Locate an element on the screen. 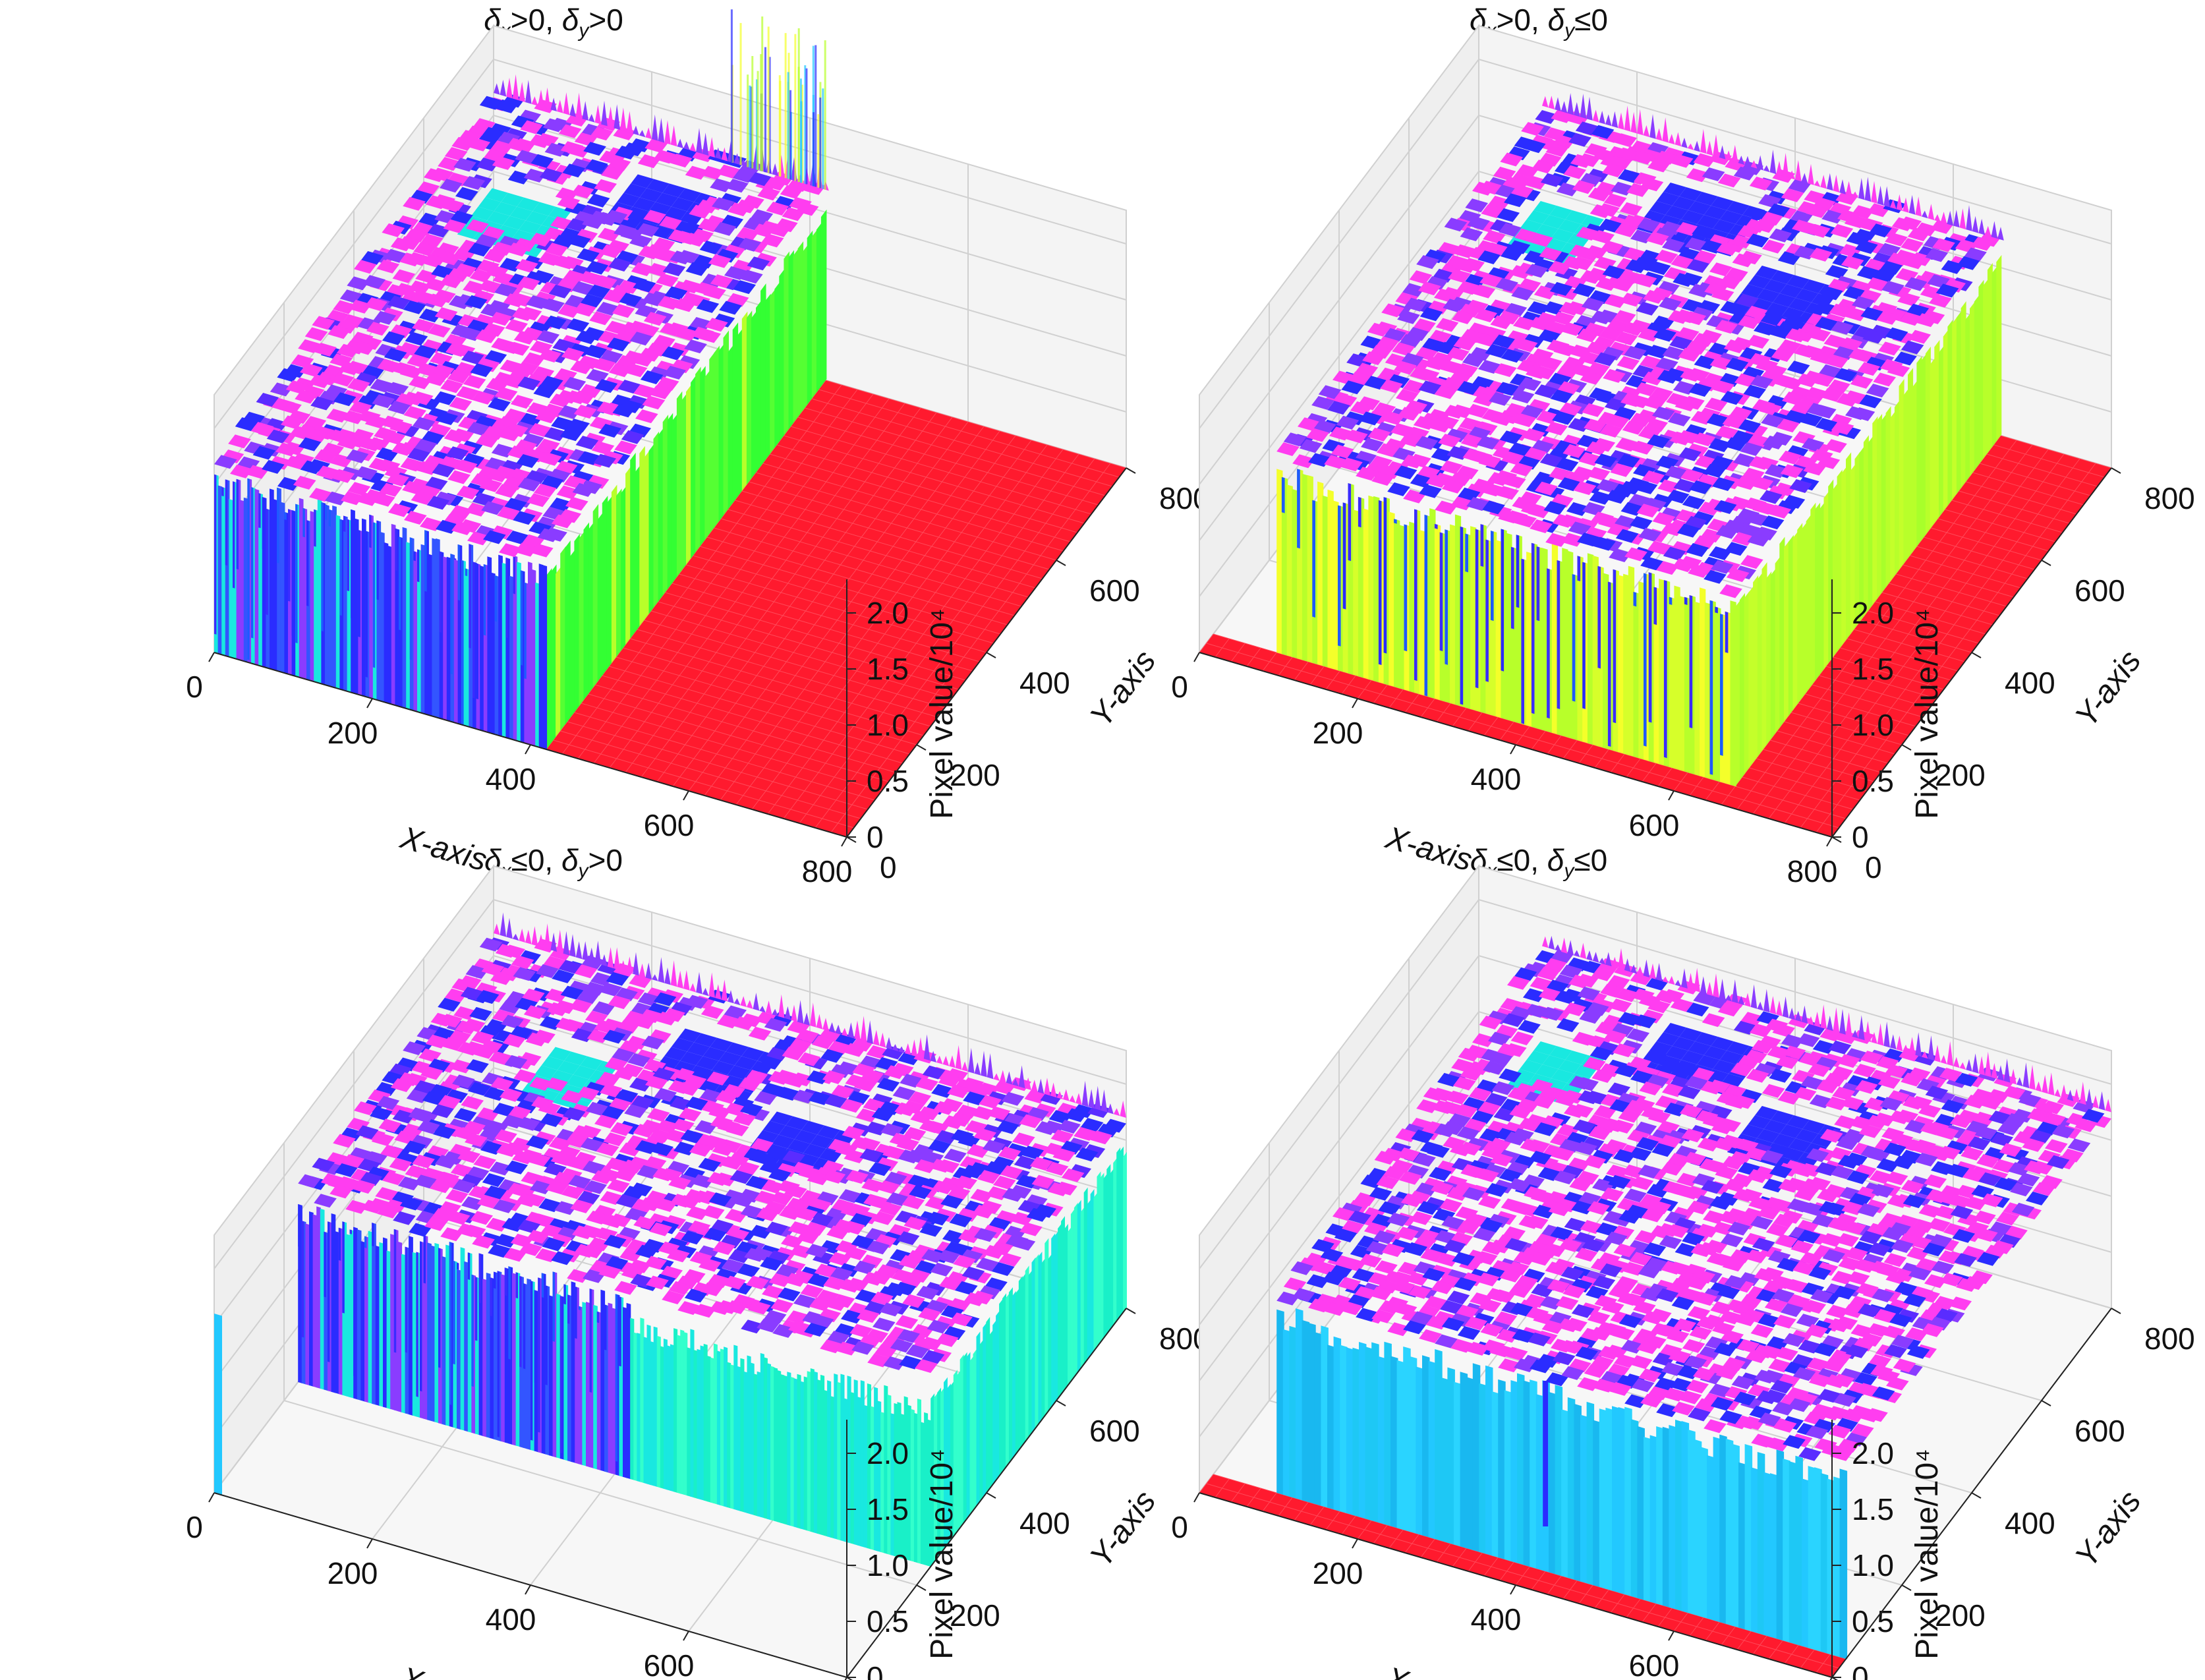 The width and height of the screenshot is (2205, 1680). x-tick-mark is located at coordinates (528, 749).